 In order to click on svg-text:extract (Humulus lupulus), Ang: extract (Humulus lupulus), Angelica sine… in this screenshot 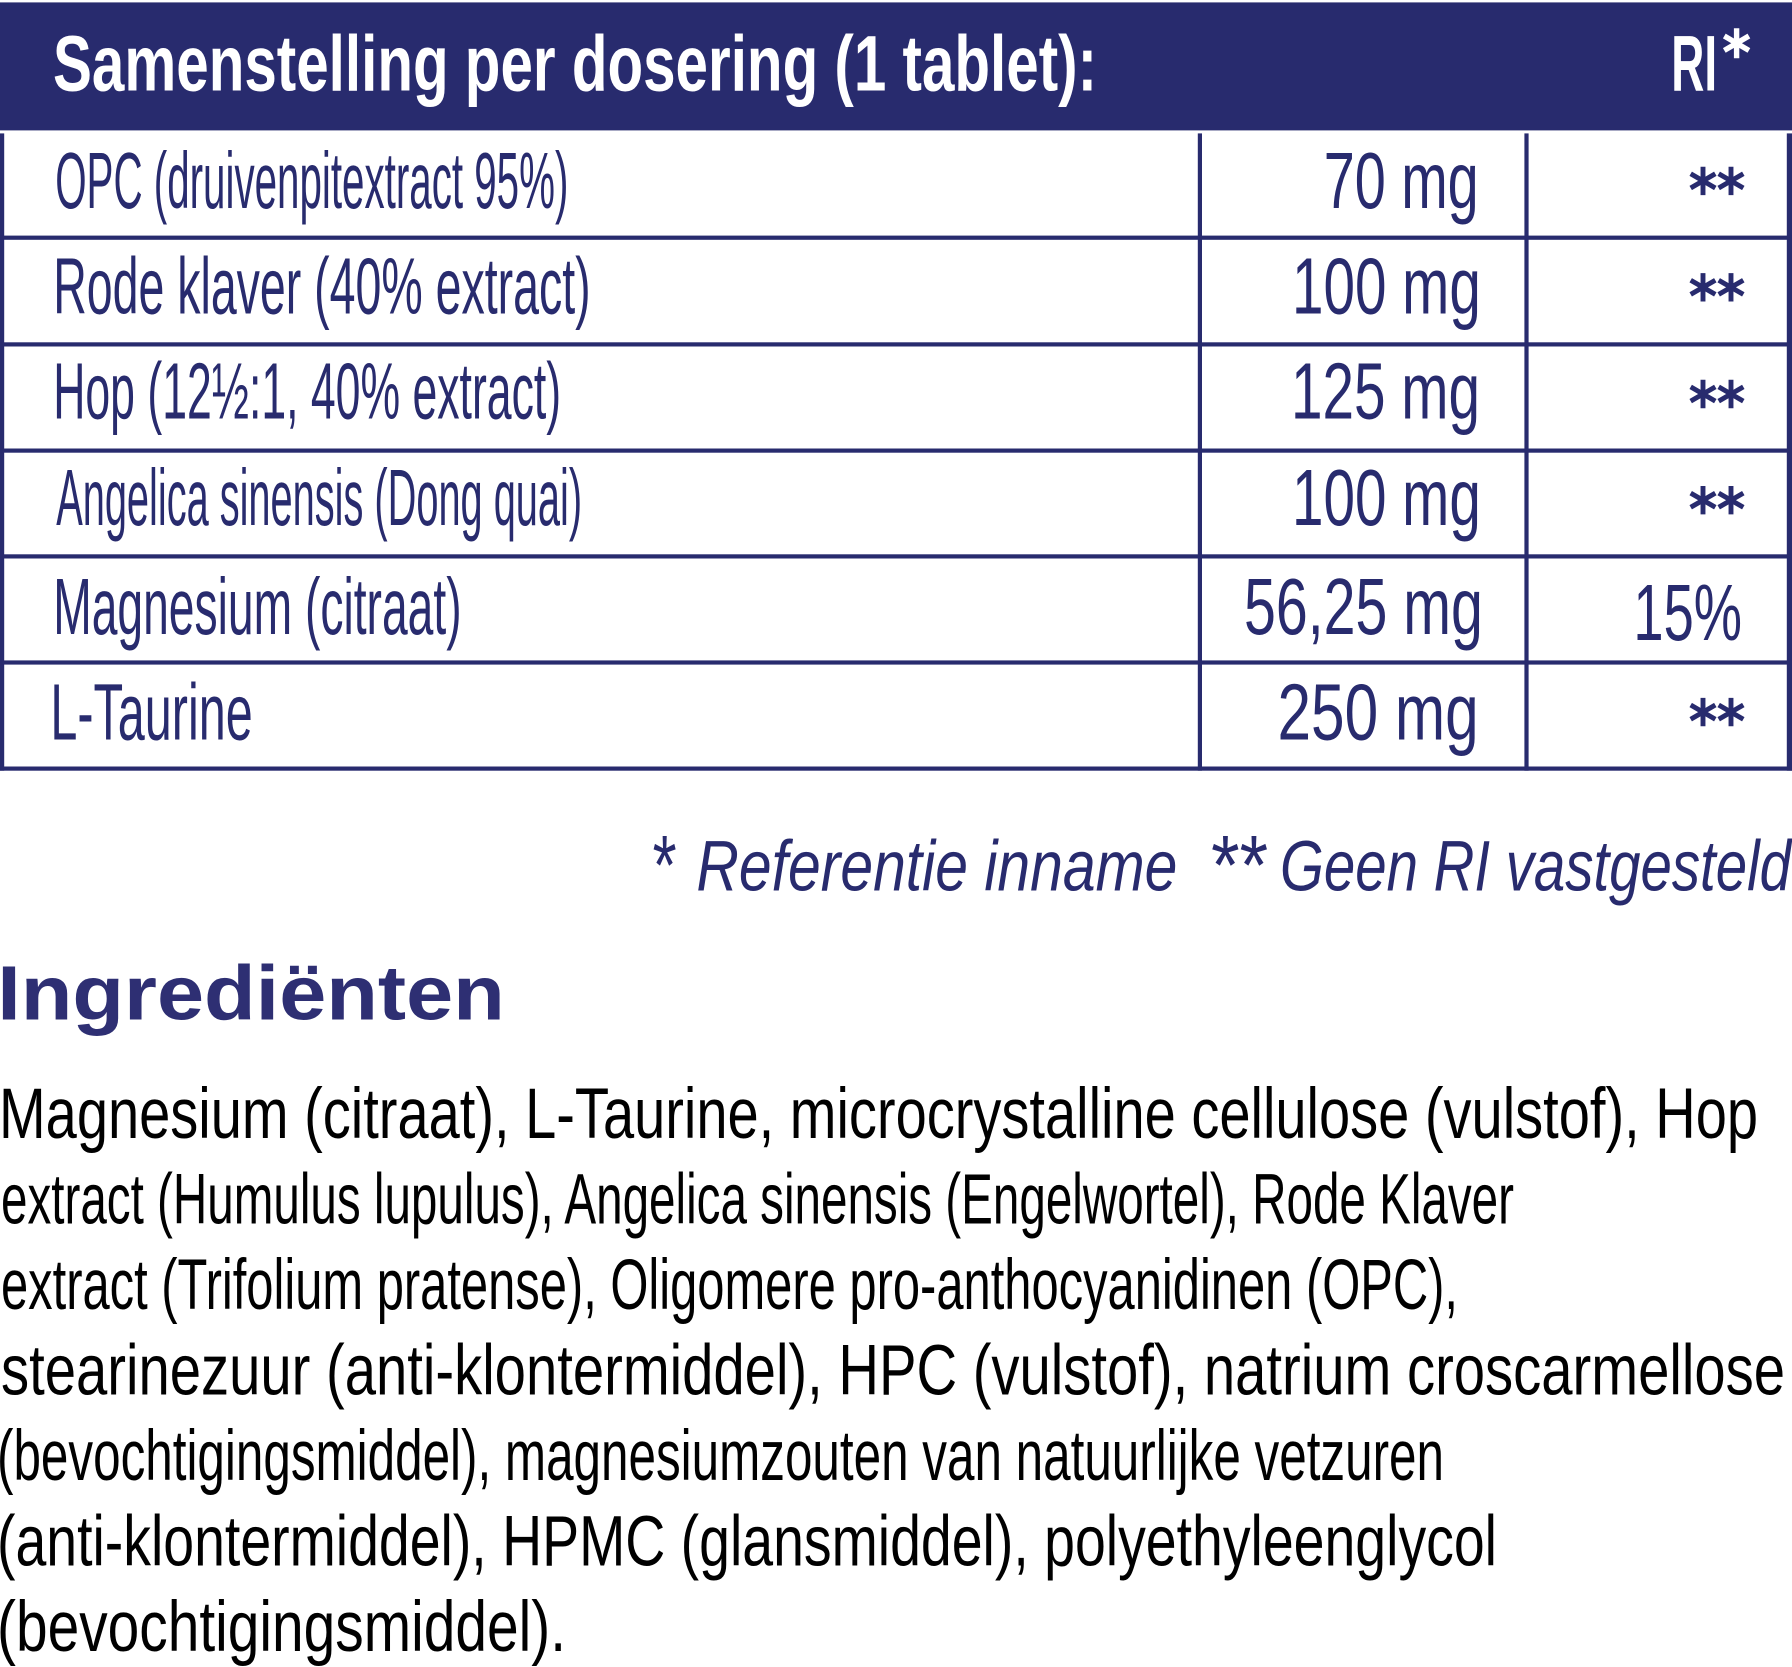, I will do `click(757, 1200)`.